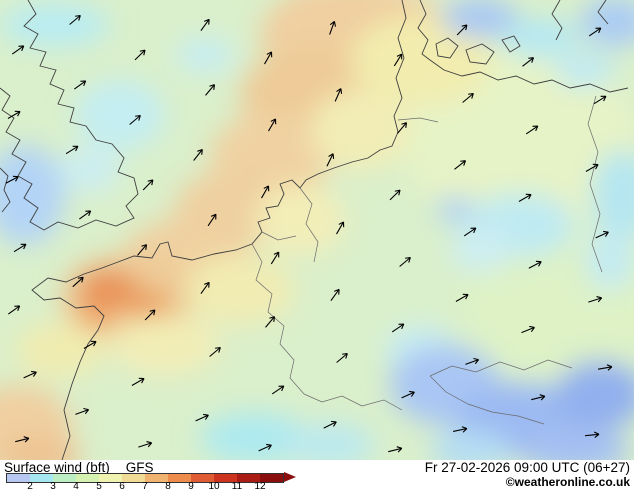 The image size is (634, 490). What do you see at coordinates (76, 485) in the screenshot?
I see `scale-label: 4` at bounding box center [76, 485].